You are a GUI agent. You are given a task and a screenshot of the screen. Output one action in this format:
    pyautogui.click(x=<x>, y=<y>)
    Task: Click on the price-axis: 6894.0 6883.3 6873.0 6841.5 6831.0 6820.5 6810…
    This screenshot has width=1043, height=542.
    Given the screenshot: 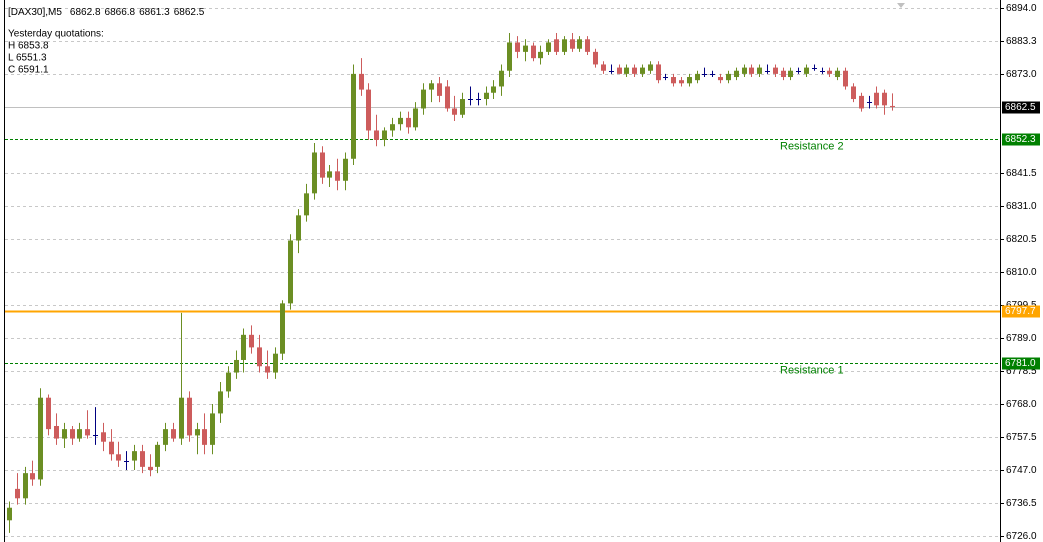 What is the action you would take?
    pyautogui.click(x=1018, y=272)
    